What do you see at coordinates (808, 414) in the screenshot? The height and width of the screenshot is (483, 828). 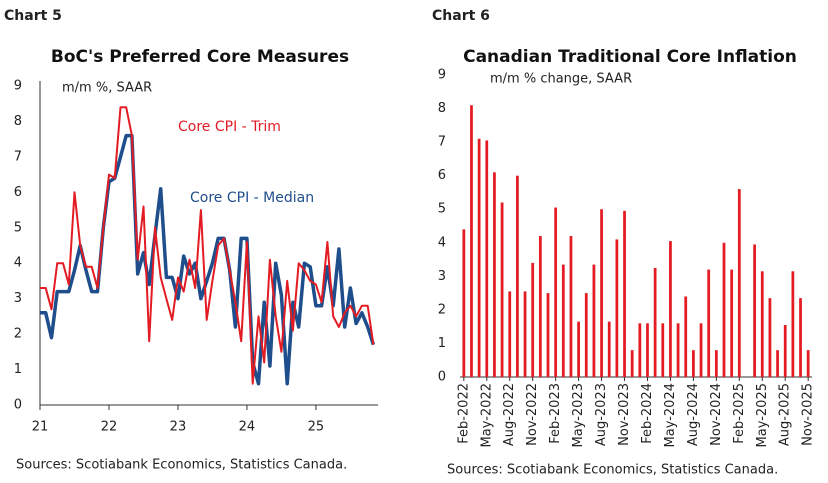 I see `x-tick-label: Nov-2025` at bounding box center [808, 414].